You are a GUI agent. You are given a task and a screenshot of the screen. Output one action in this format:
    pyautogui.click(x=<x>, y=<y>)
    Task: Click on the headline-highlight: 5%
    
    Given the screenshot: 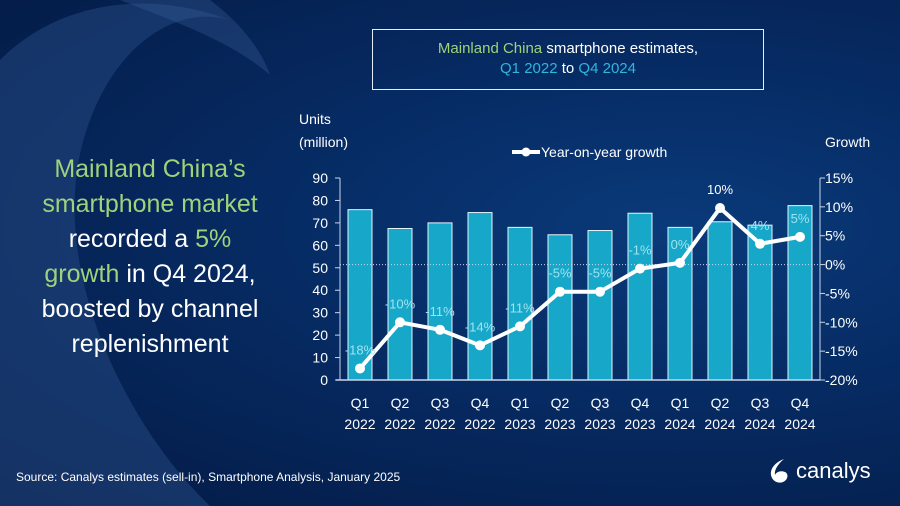 What is the action you would take?
    pyautogui.click(x=213, y=239)
    